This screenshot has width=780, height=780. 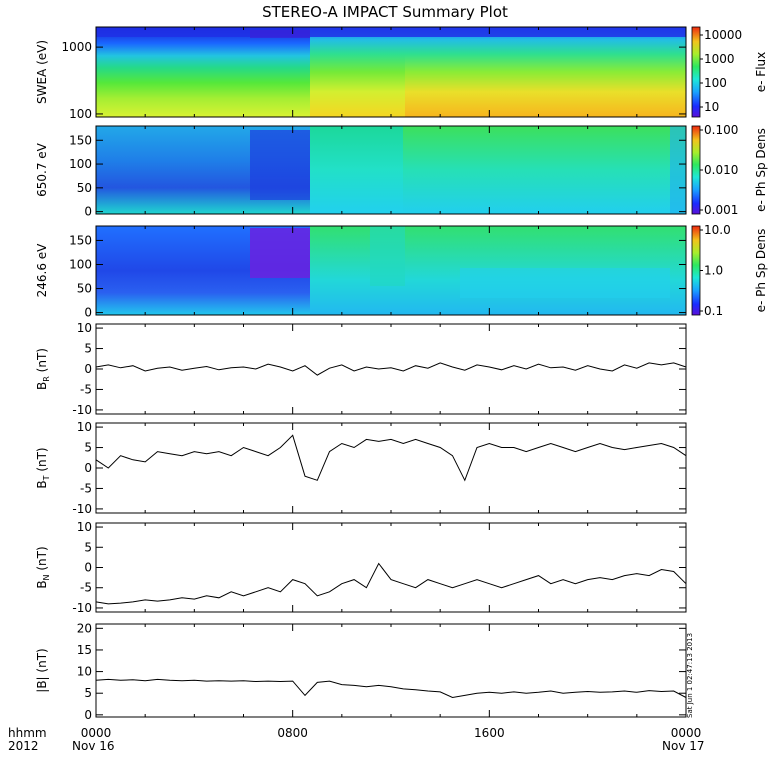 What do you see at coordinates (721, 210) in the screenshot?
I see `colorbar-tick-label: 0.001` at bounding box center [721, 210].